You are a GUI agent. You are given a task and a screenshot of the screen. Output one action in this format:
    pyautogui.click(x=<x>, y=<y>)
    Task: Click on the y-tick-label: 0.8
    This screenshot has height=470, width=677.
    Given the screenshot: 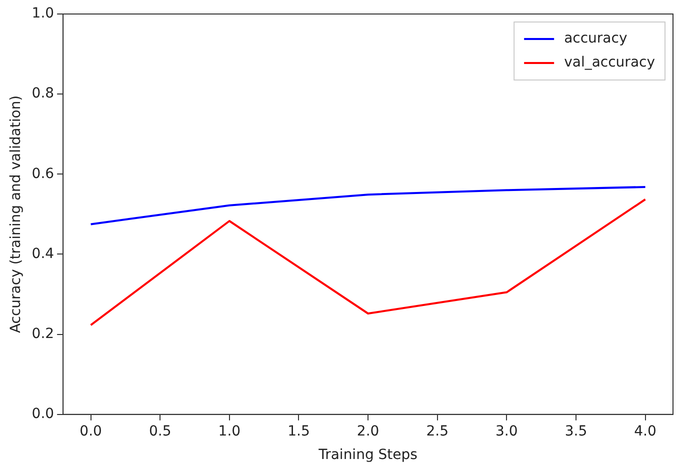 What is the action you would take?
    pyautogui.click(x=43, y=94)
    